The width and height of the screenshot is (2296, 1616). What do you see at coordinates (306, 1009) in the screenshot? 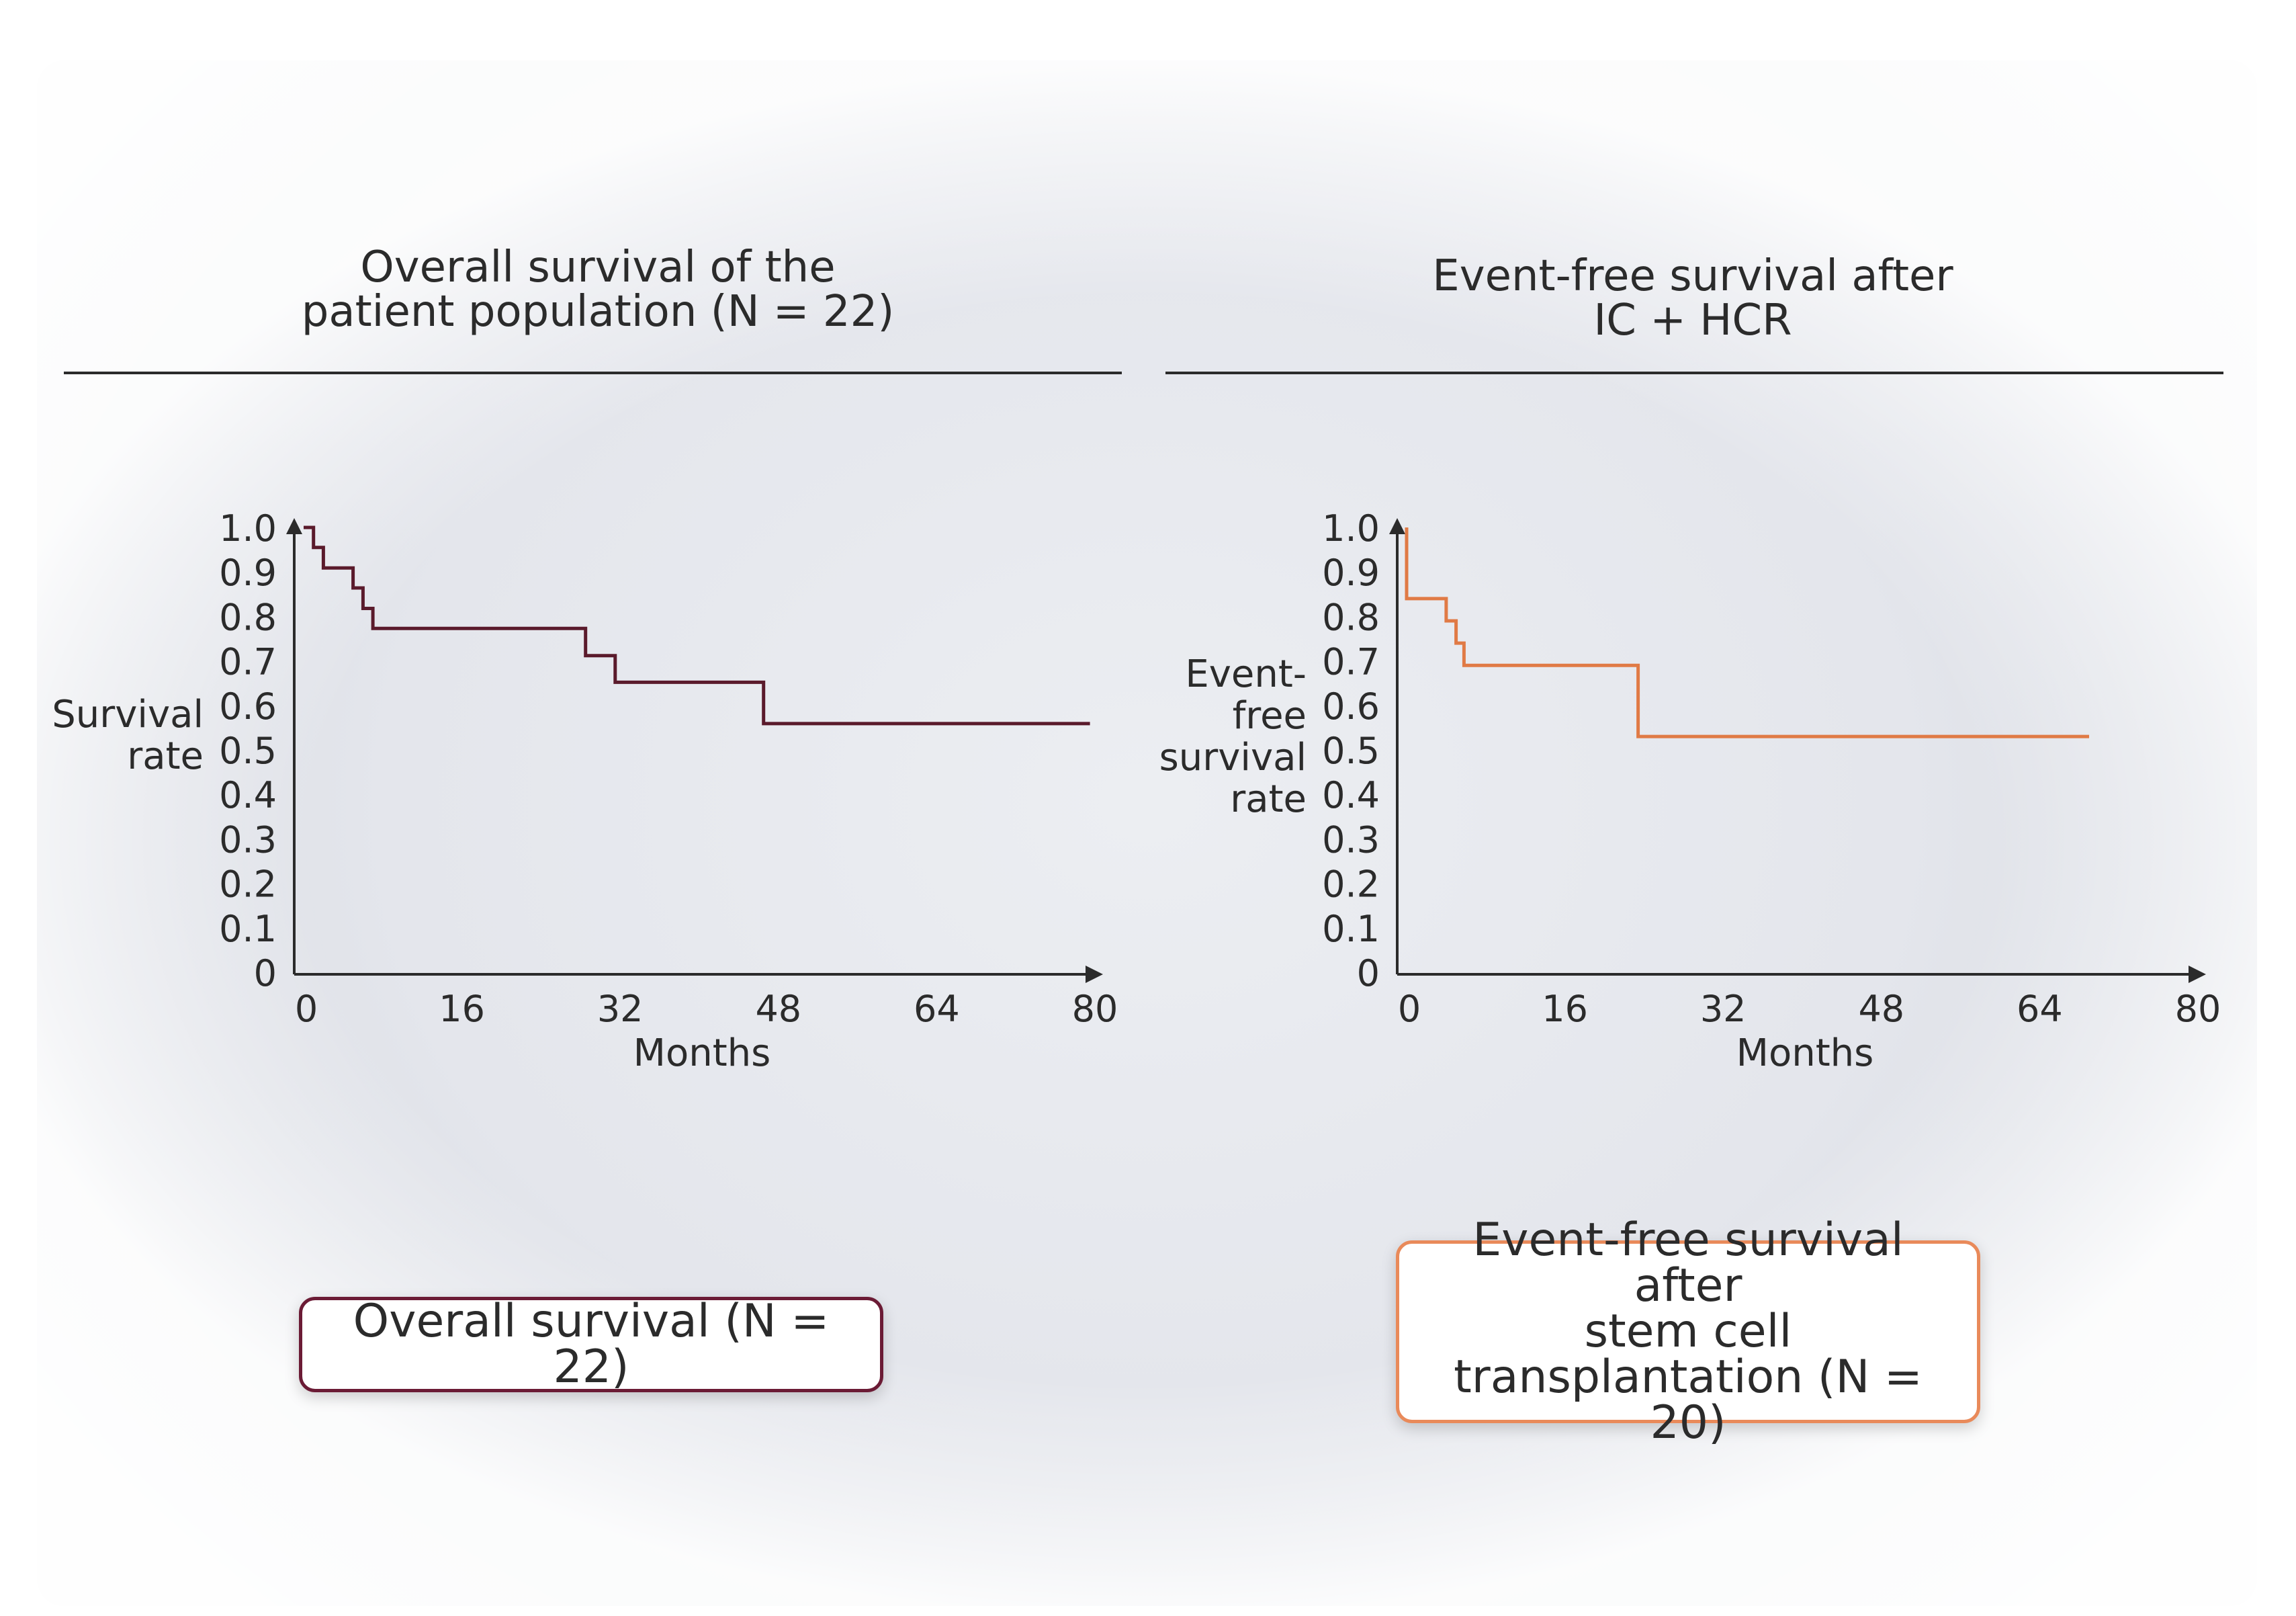
I see `left-x-tick-label: 0` at bounding box center [306, 1009].